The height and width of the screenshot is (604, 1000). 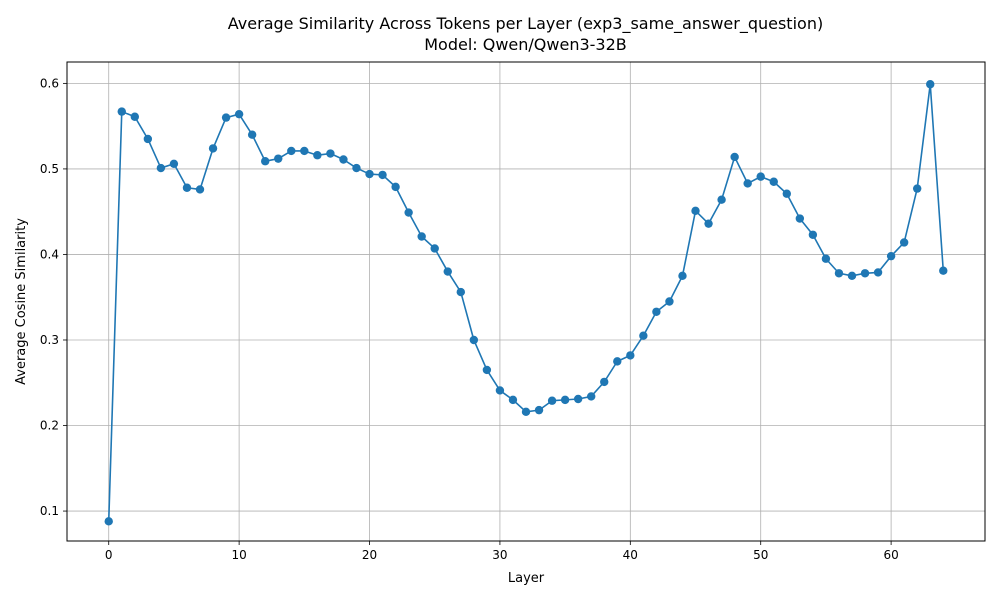 What do you see at coordinates (499, 555) in the screenshot?
I see `x-tick-label: 30` at bounding box center [499, 555].